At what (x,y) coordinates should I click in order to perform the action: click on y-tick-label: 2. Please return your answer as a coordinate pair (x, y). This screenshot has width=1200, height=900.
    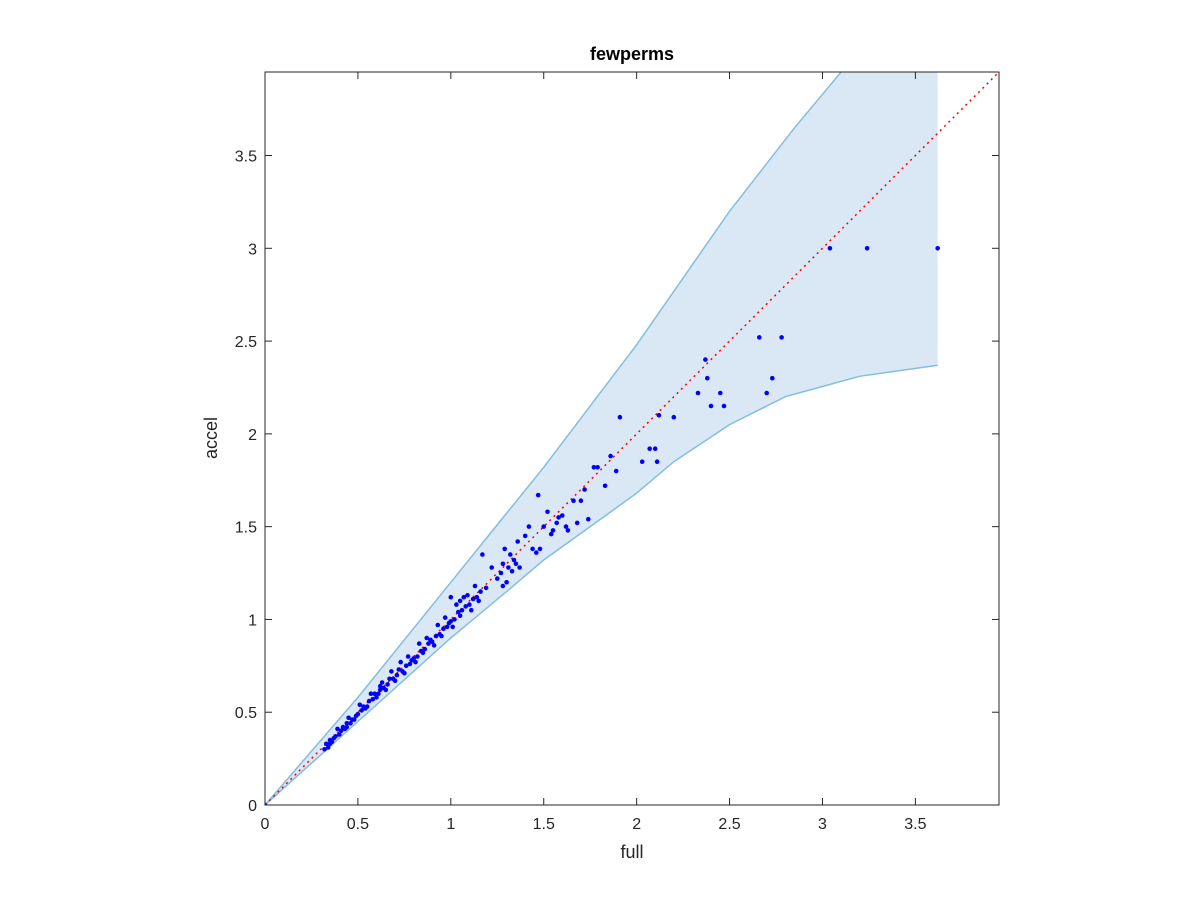
    Looking at the image, I should click on (252, 435).